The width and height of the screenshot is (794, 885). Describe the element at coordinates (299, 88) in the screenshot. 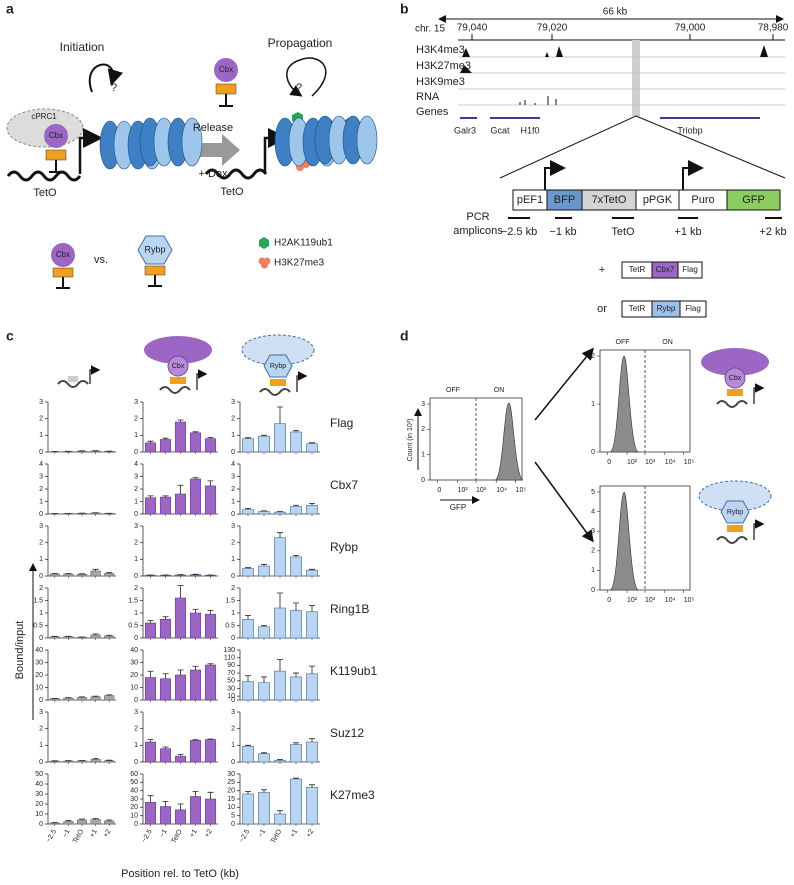

I see `label: ?` at that location.